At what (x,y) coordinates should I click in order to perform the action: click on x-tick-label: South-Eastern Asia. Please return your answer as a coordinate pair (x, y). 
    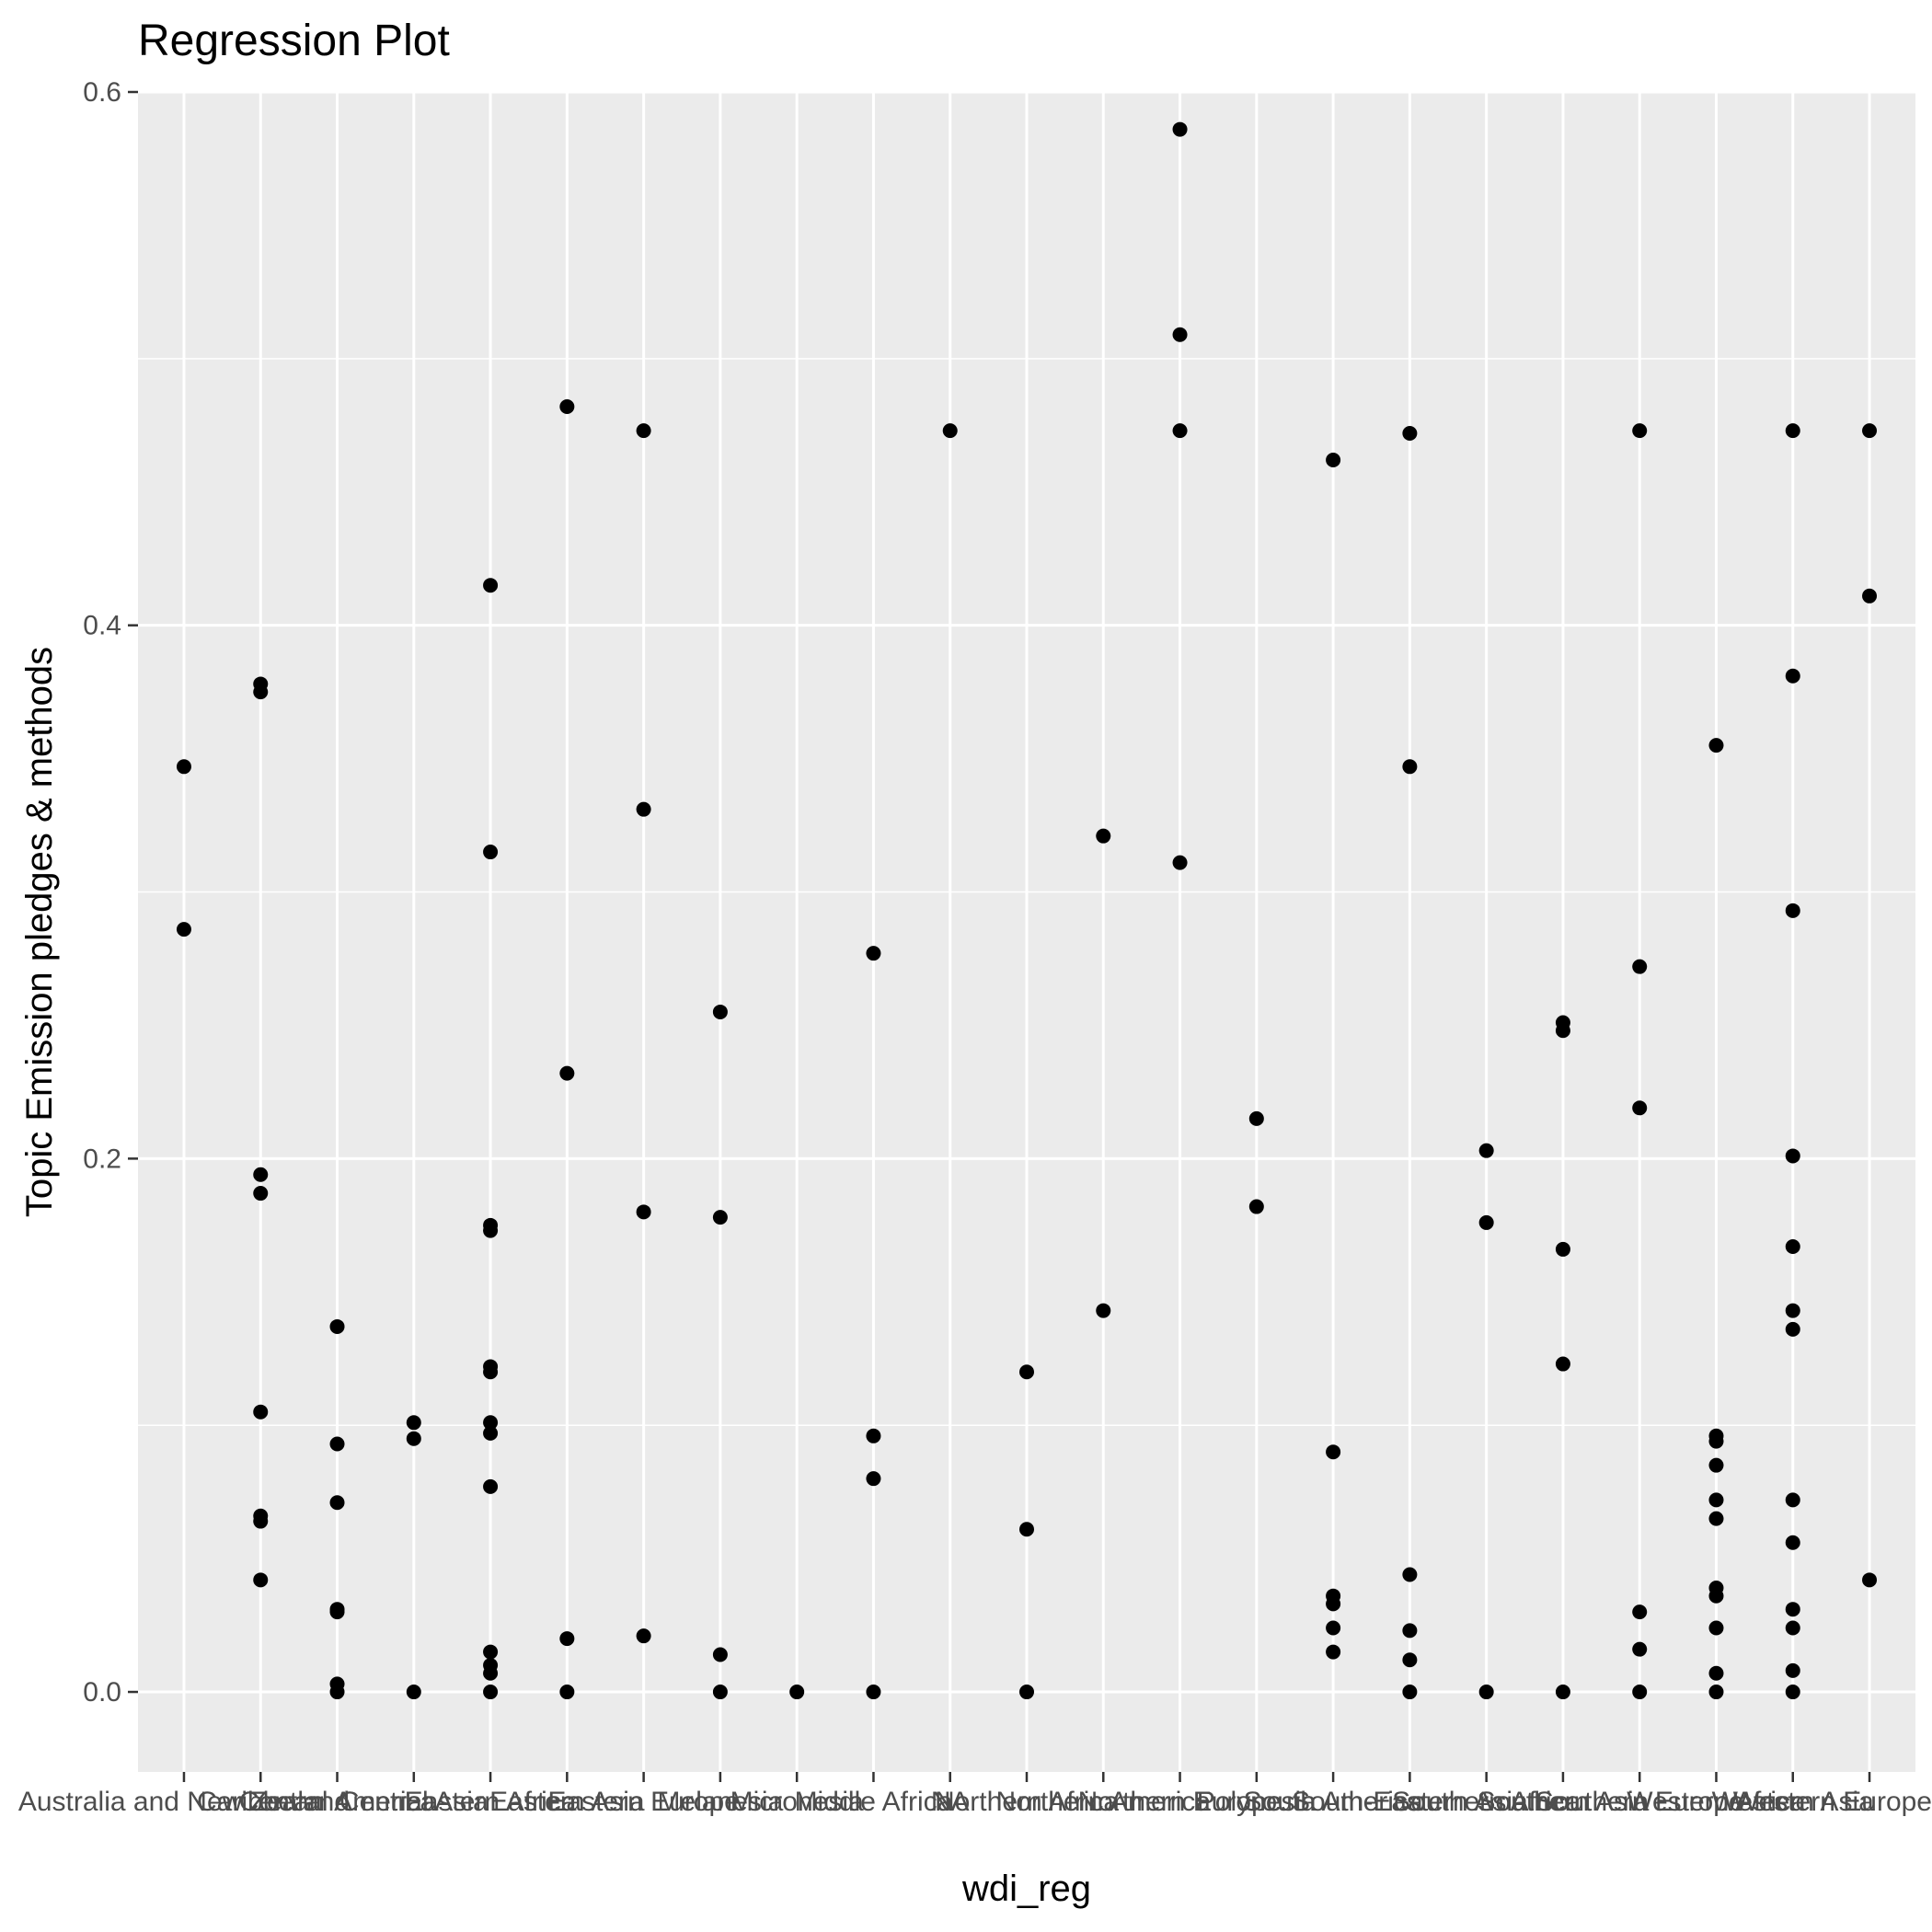
    Looking at the image, I should click on (1410, 1802).